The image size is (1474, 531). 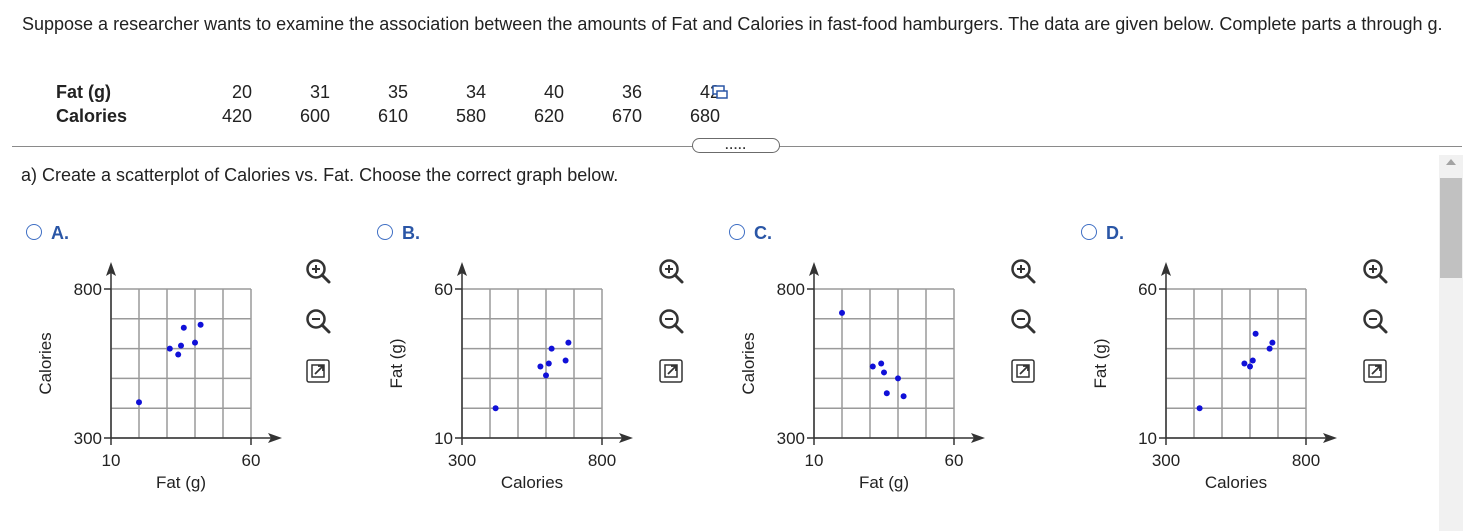 I want to click on table-row: Fat (g) 20 31 35 34 40 36 42, so click(x=388, y=92).